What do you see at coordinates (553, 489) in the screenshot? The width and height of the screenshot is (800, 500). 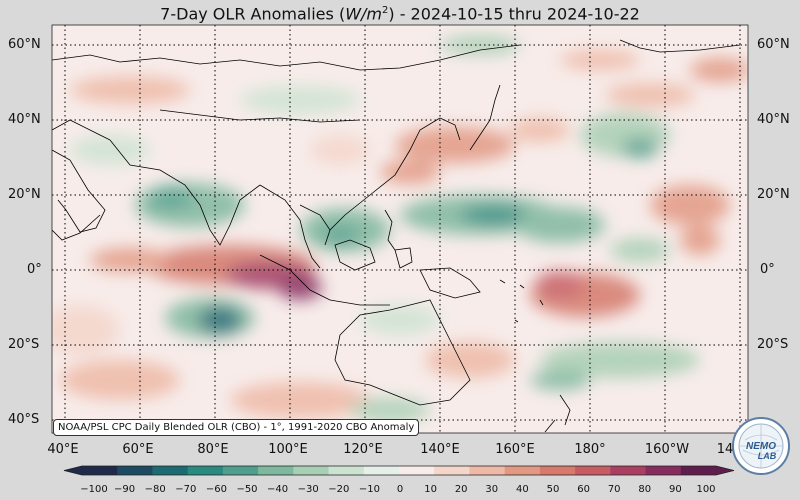 I see `colorbar-tick-label: 50` at bounding box center [553, 489].